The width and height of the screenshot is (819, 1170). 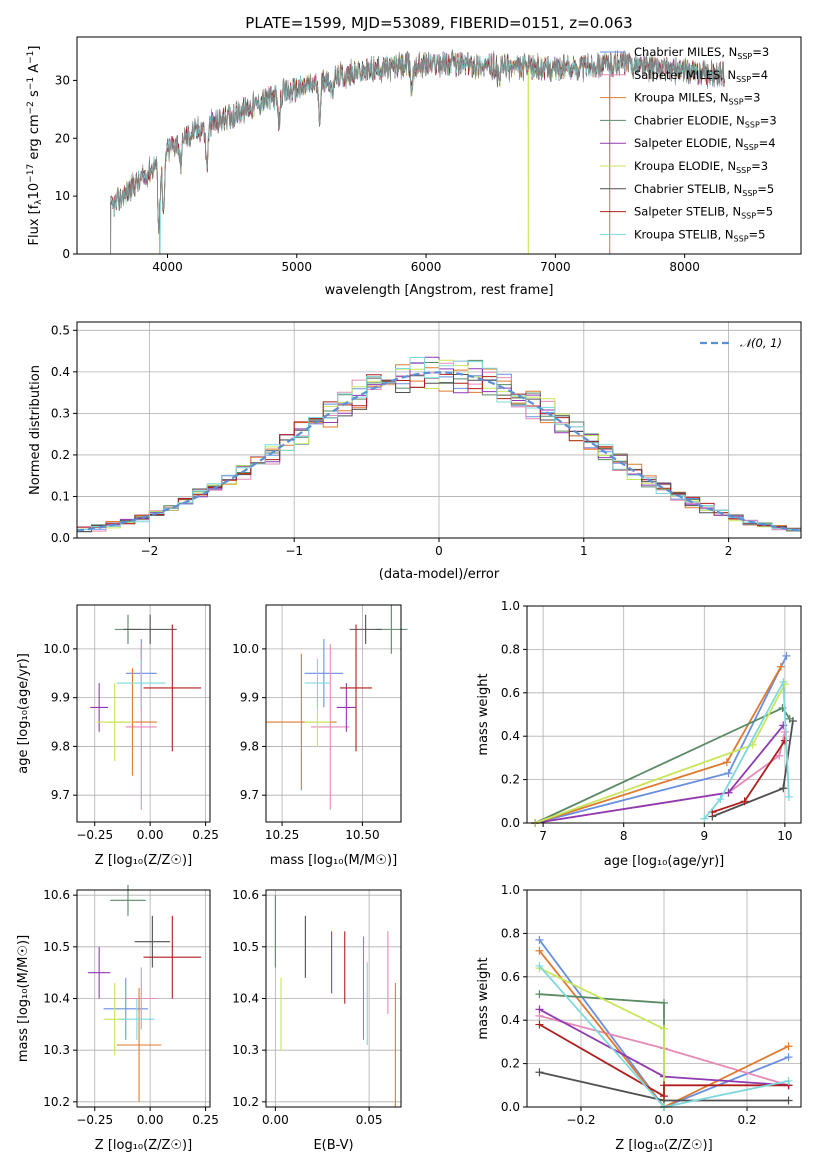 I want to click on x-tick-label: 5000, so click(x=297, y=267).